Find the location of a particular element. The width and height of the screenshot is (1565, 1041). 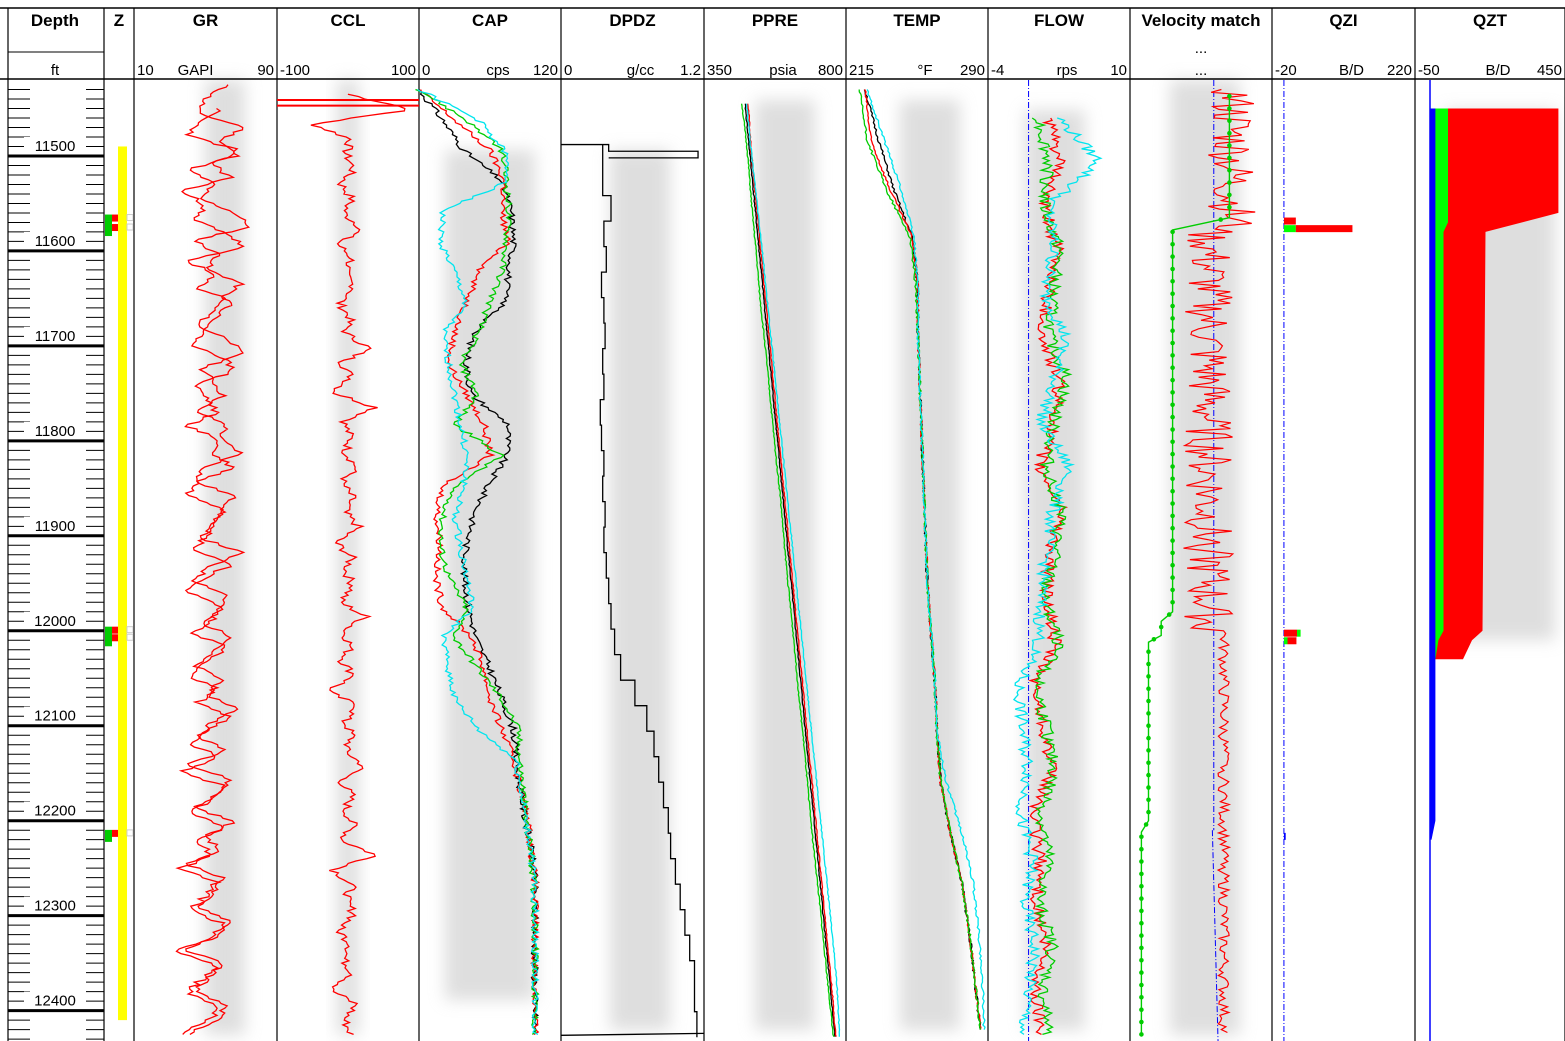

track-unit-dpdz: g/cc is located at coordinates (641, 70).